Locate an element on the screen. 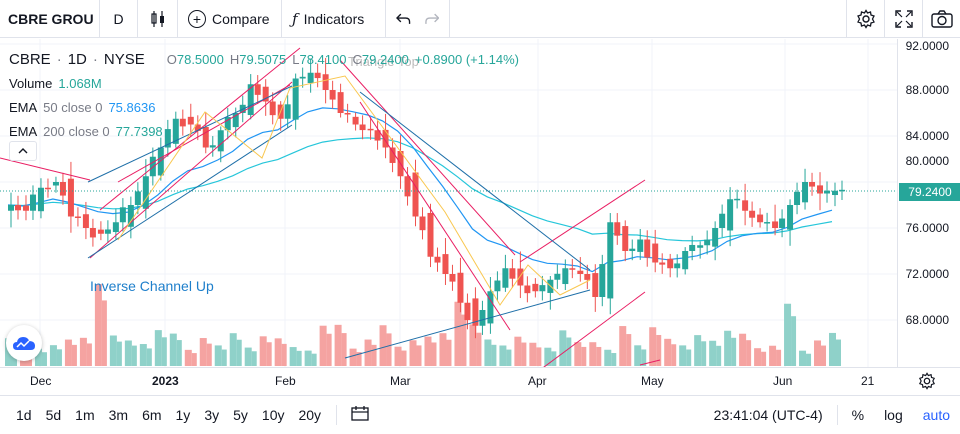 The height and width of the screenshot is (434, 960). range-5d-button: 5d is located at coordinates (53, 414).